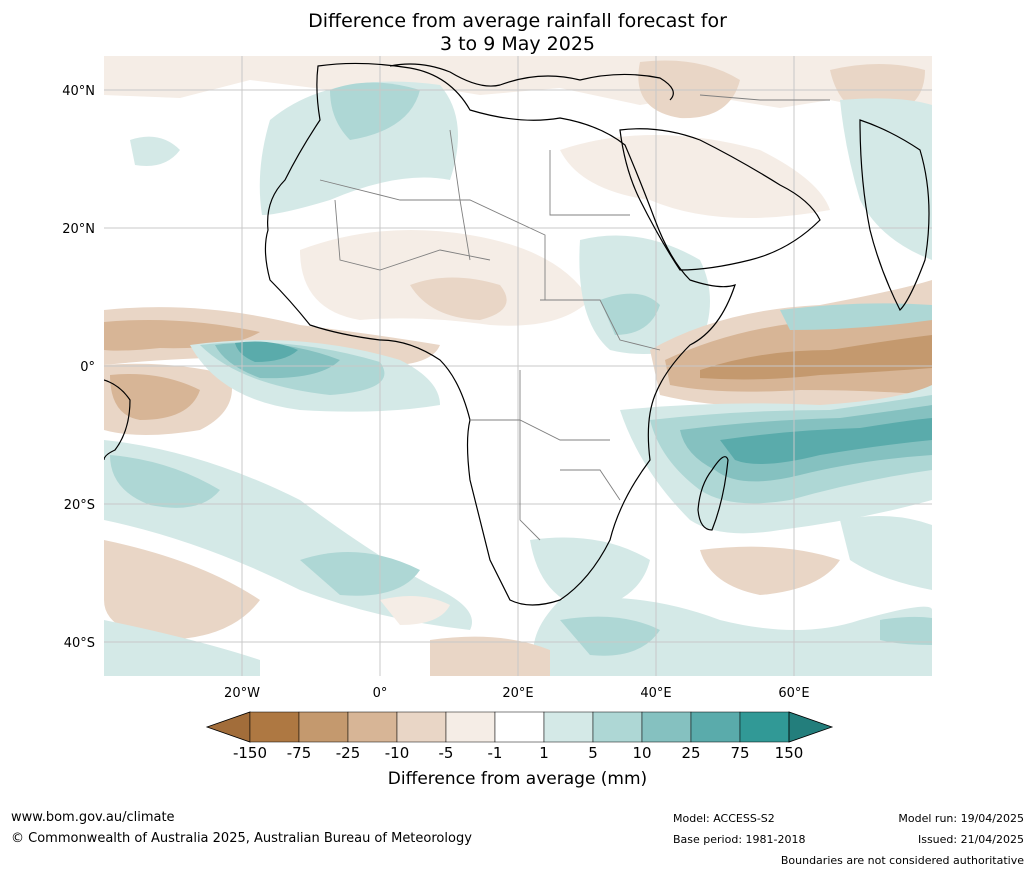 The width and height of the screenshot is (1035, 873). What do you see at coordinates (79, 643) in the screenshot?
I see `lat-tick-label: 40°S` at bounding box center [79, 643].